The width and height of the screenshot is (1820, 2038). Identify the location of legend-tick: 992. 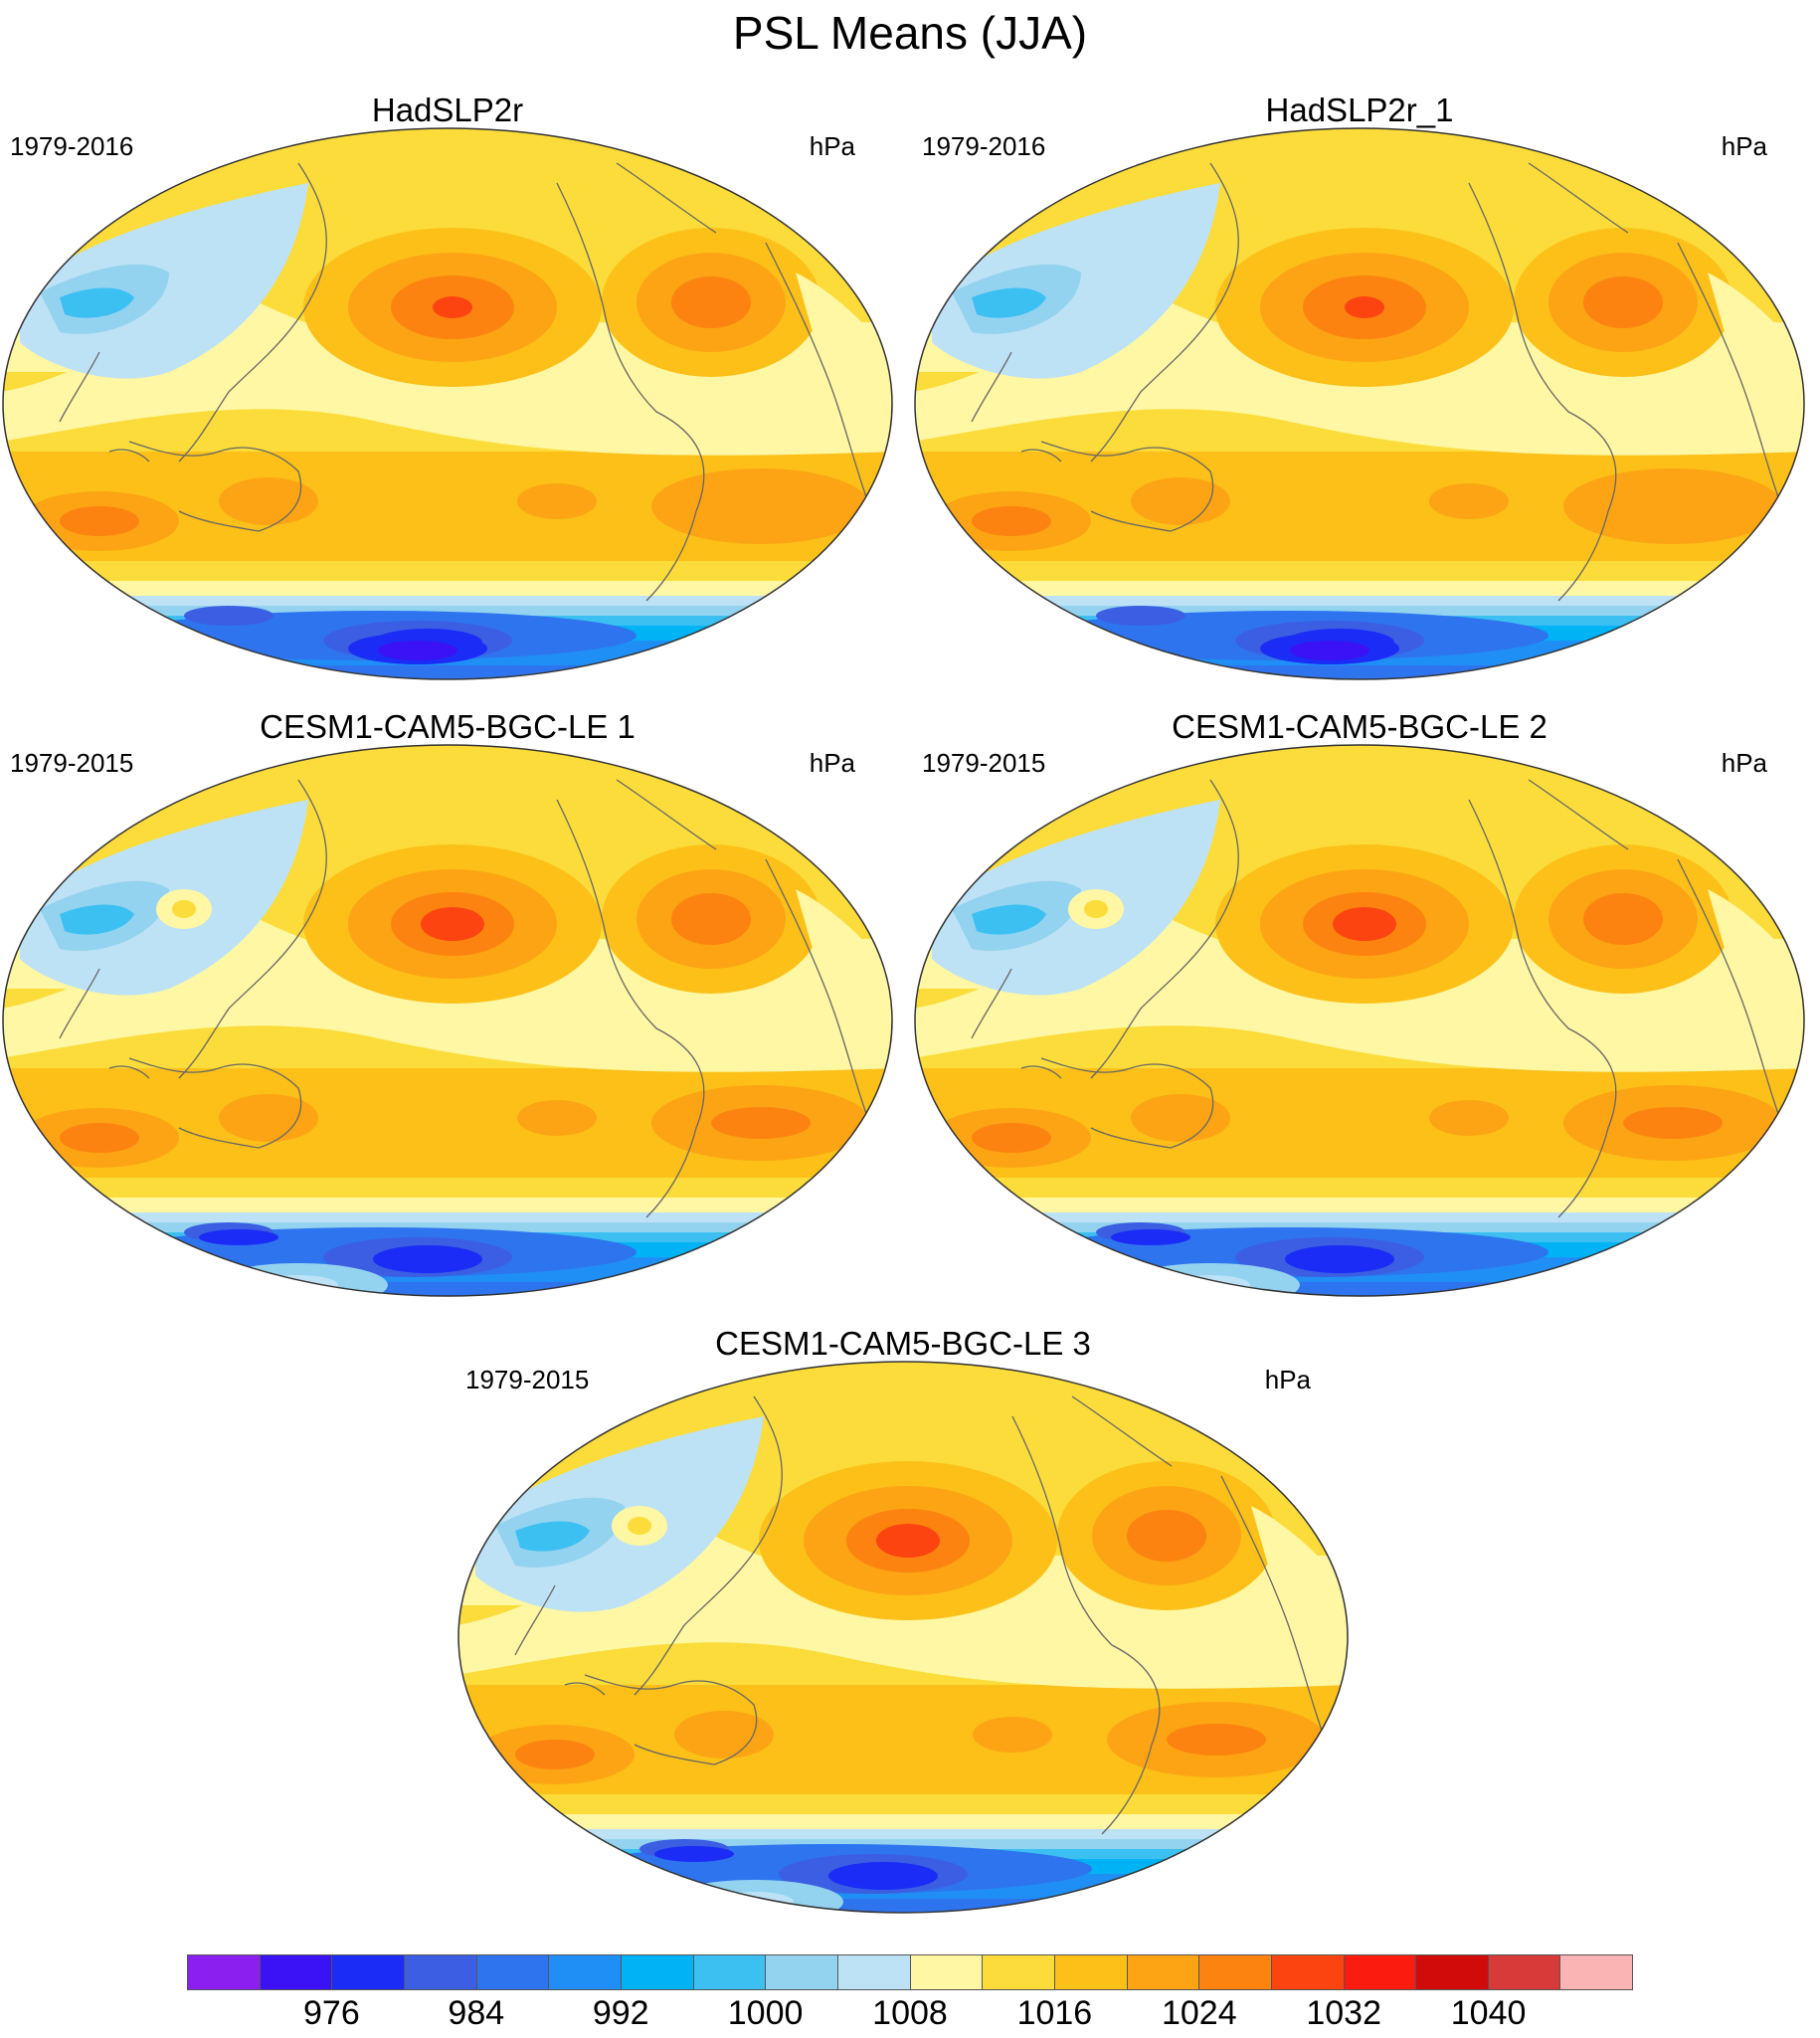
(620, 2013).